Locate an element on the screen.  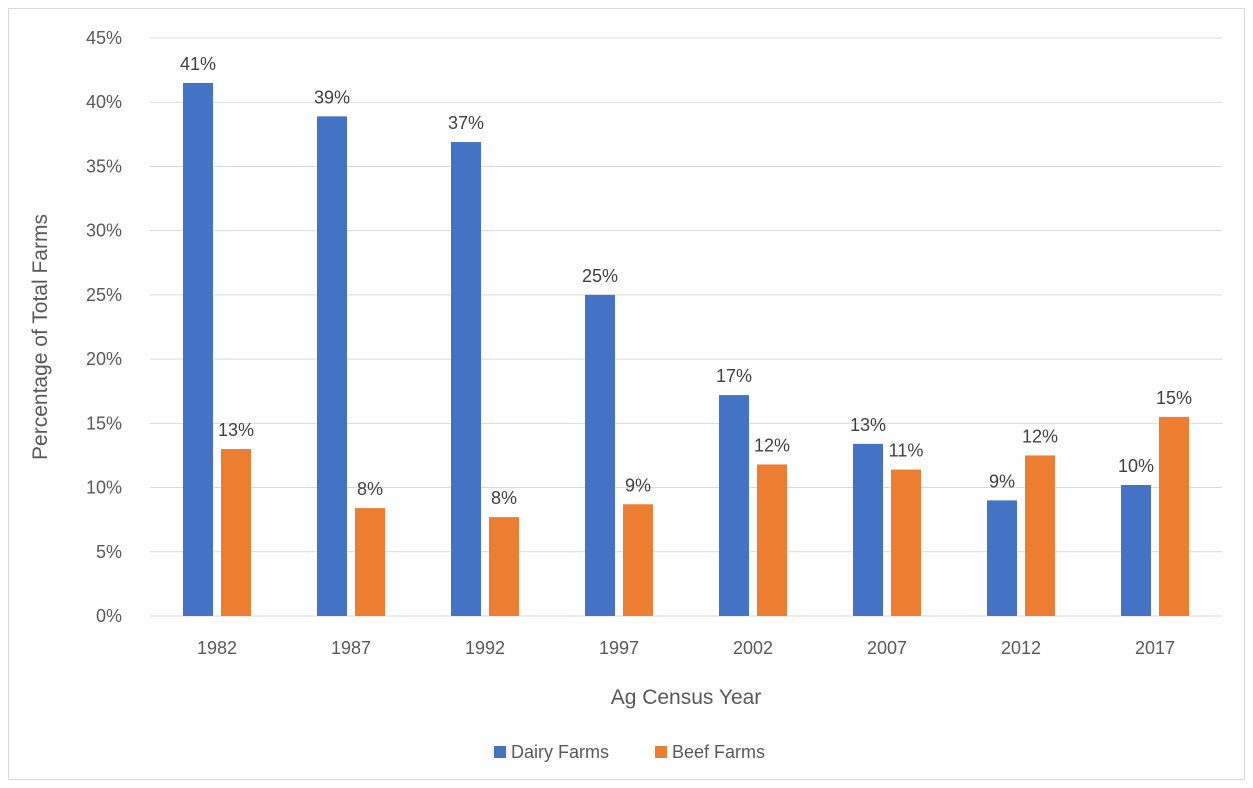
x-tick-label: 1992 is located at coordinates (485, 648).